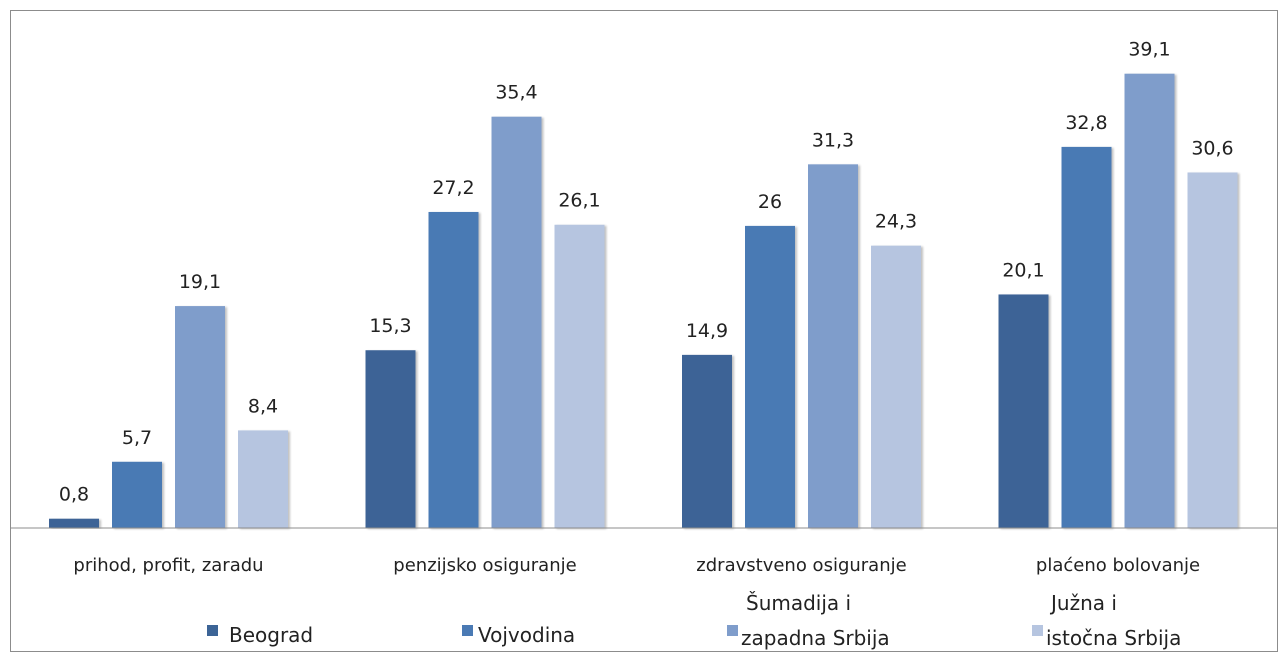 This screenshot has width=1280, height=652. I want to click on category-label-prihod-profit-zaradu: prihod, profit, zaradu, so click(168, 565).